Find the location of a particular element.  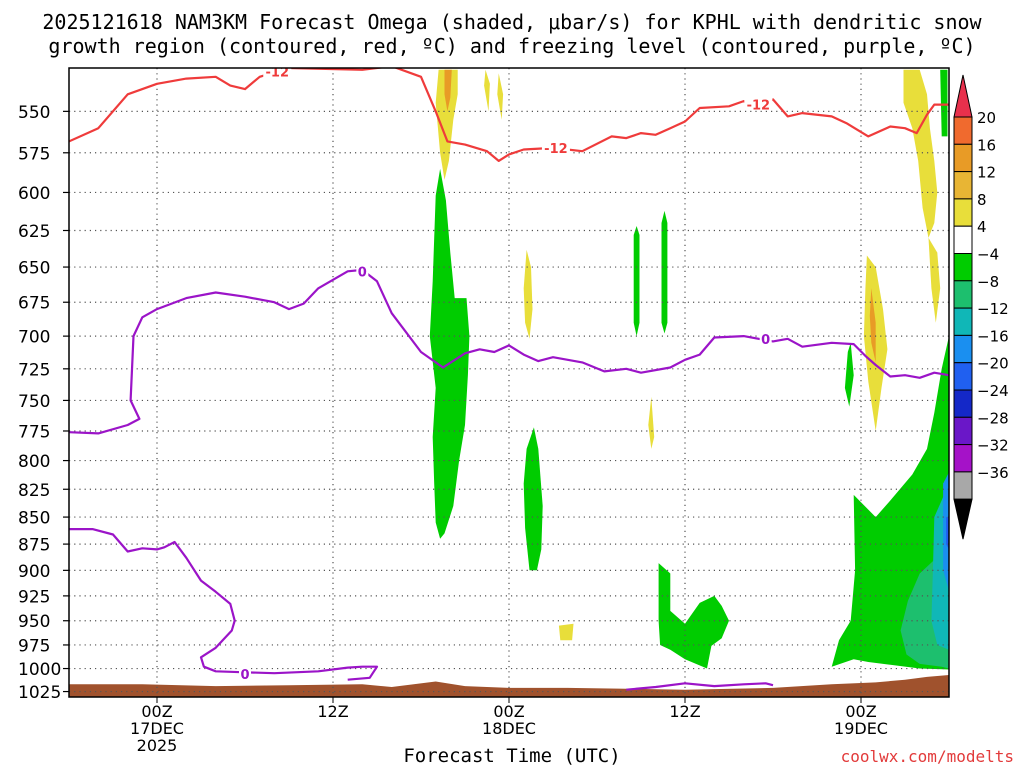

y-tick-label: 850 is located at coordinates (34, 519).